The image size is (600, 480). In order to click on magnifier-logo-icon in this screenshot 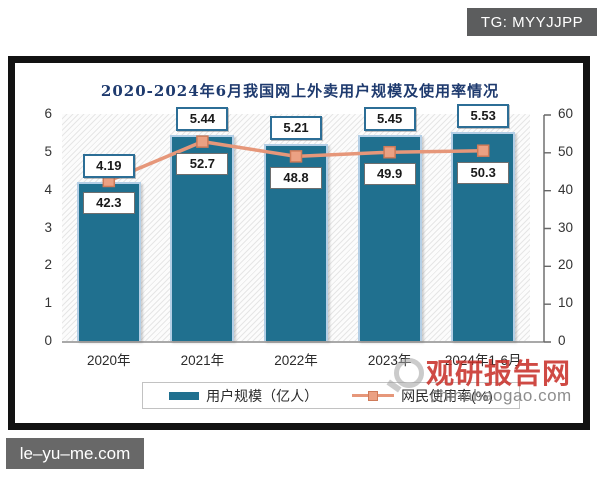, I will do `click(409, 373)`.